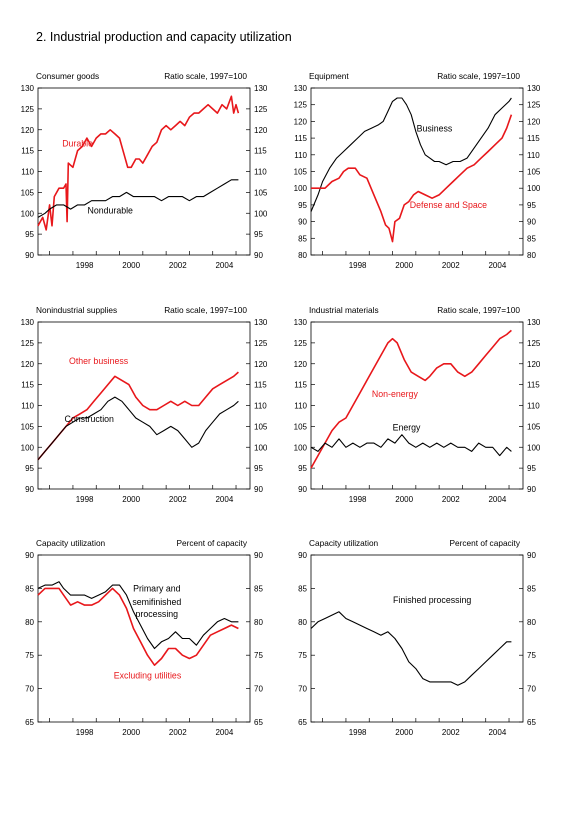 The image size is (585, 815). Describe the element at coordinates (77, 143) in the screenshot. I see `series-label: Durable` at that location.